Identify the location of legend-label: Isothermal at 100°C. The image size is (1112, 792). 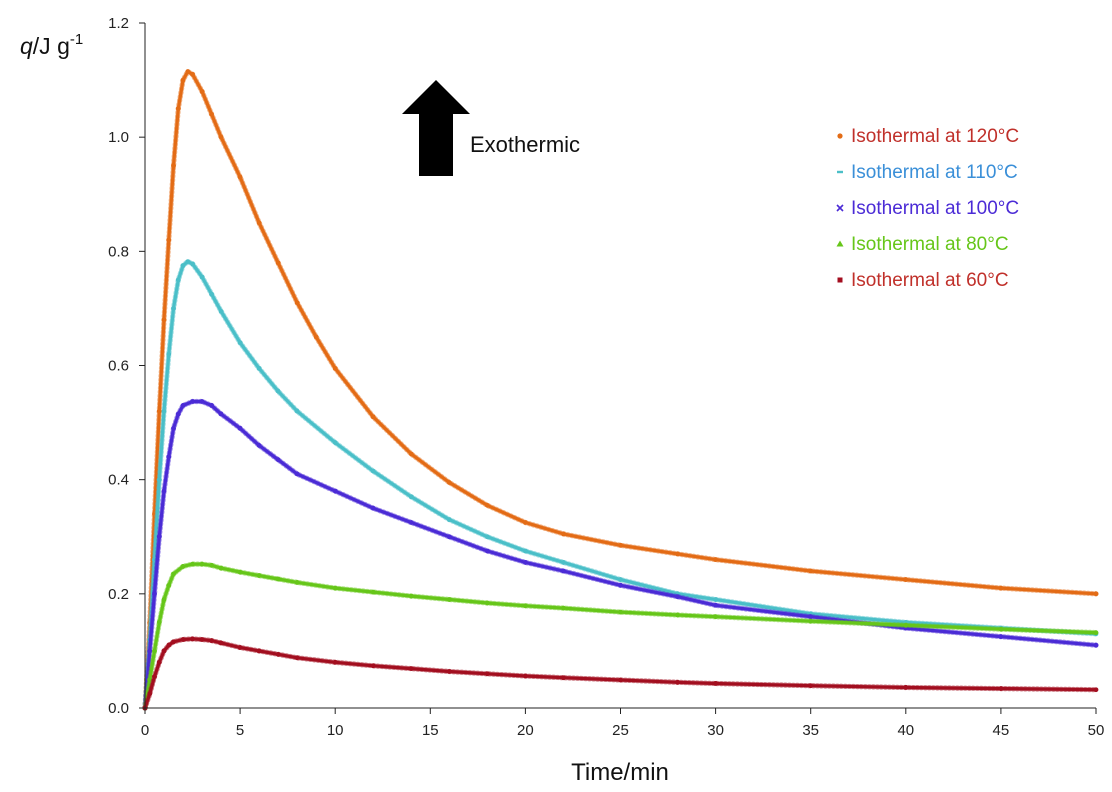
(935, 208).